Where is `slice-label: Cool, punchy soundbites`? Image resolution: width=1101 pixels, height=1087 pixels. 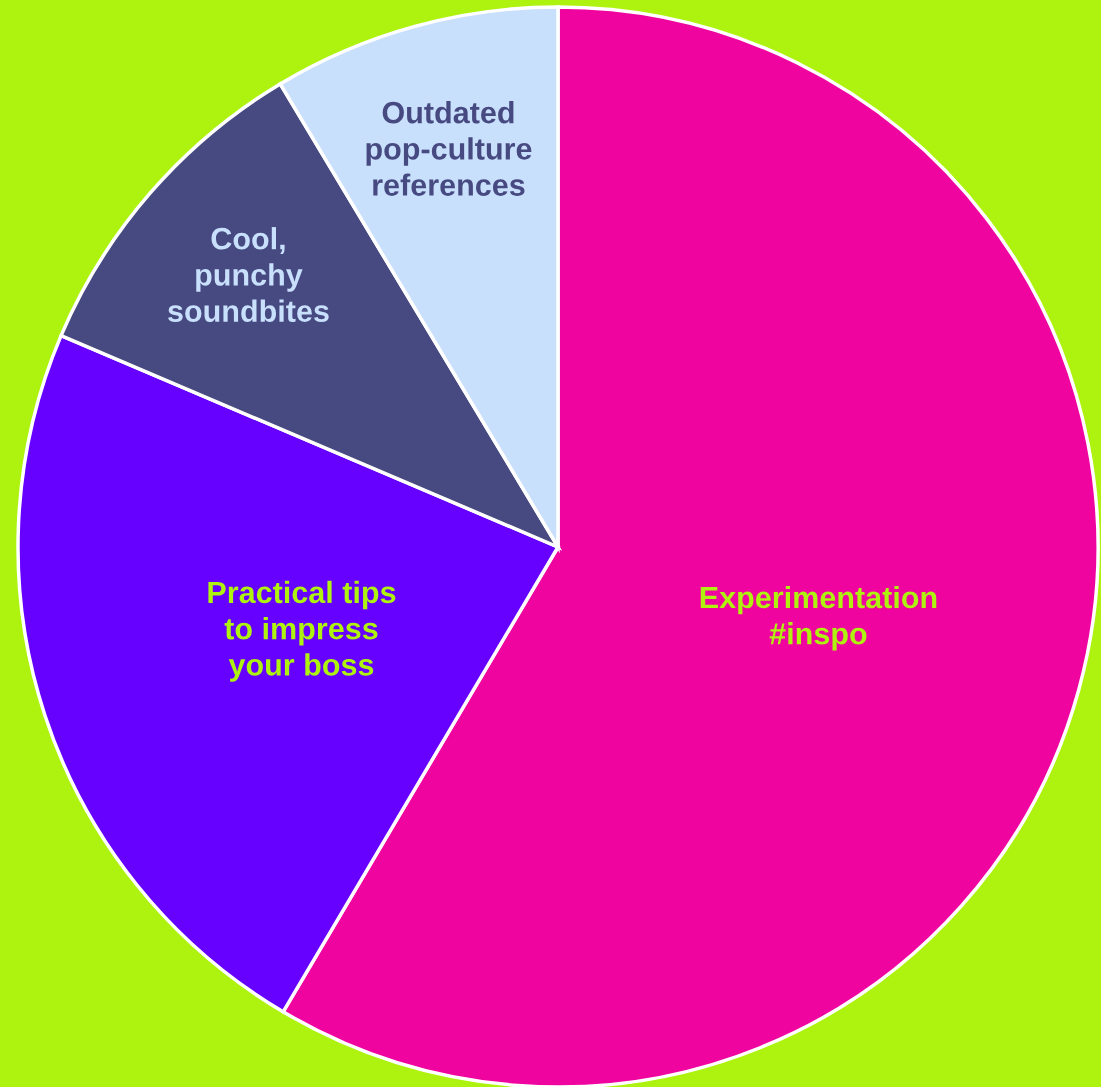 slice-label: Cool, punchy soundbites is located at coordinates (248, 274).